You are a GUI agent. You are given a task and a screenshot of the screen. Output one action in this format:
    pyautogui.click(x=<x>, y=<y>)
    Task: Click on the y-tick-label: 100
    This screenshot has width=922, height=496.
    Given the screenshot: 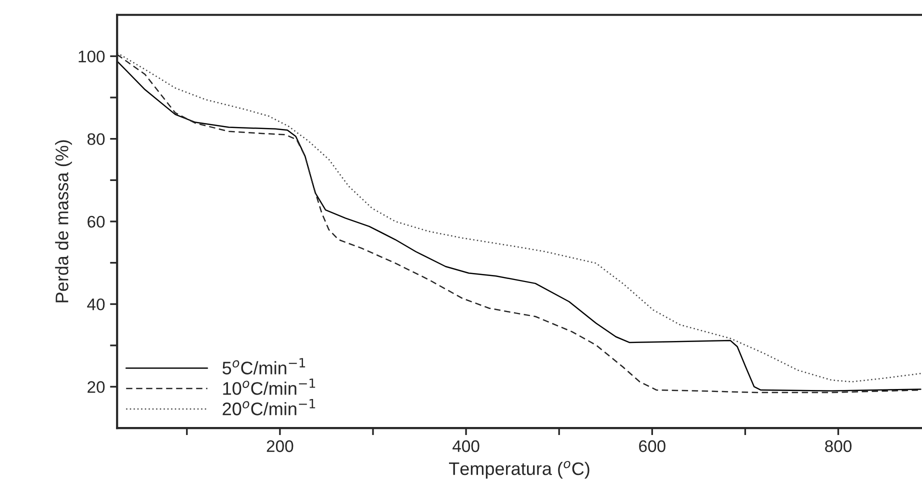 What is the action you would take?
    pyautogui.click(x=91, y=56)
    